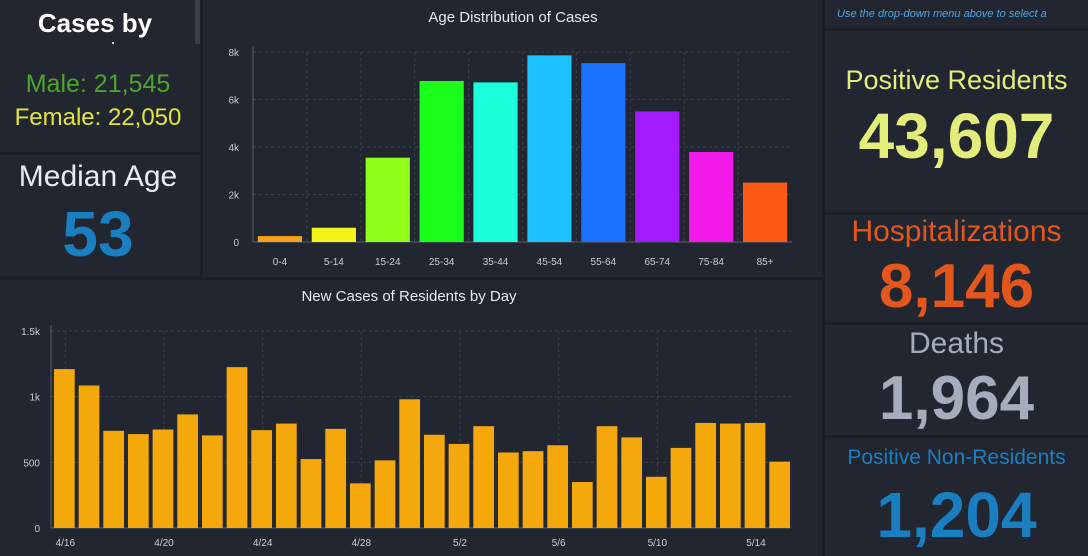  I want to click on age-category-label: 55-64, so click(604, 262).